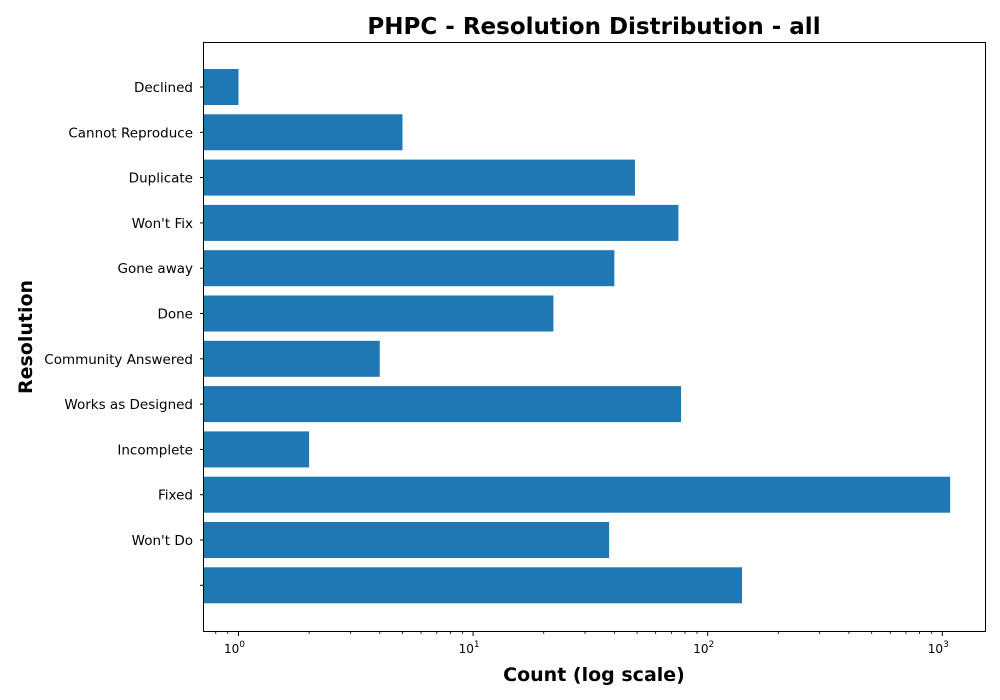  What do you see at coordinates (162, 541) in the screenshot?
I see `y-tick-label: Won't Do` at bounding box center [162, 541].